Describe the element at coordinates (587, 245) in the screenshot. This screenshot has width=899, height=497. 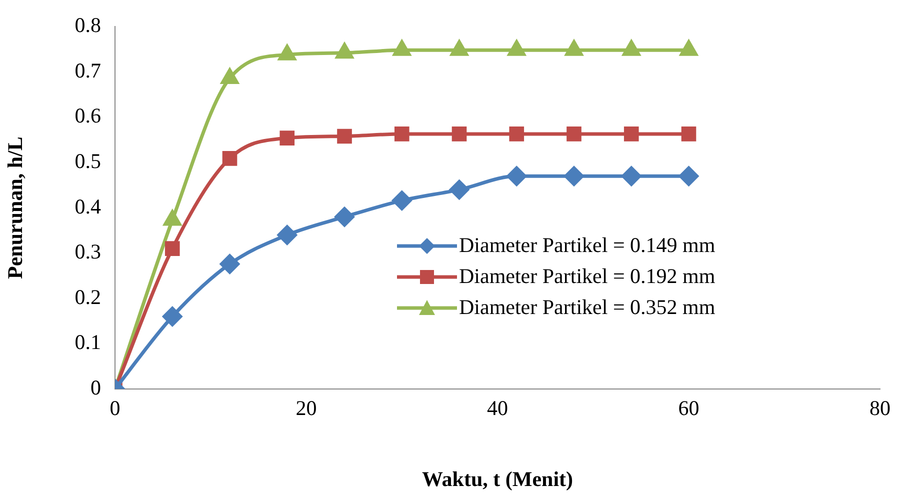
I see `legend-label: Diameter Partikel = 0.149 mm` at that location.